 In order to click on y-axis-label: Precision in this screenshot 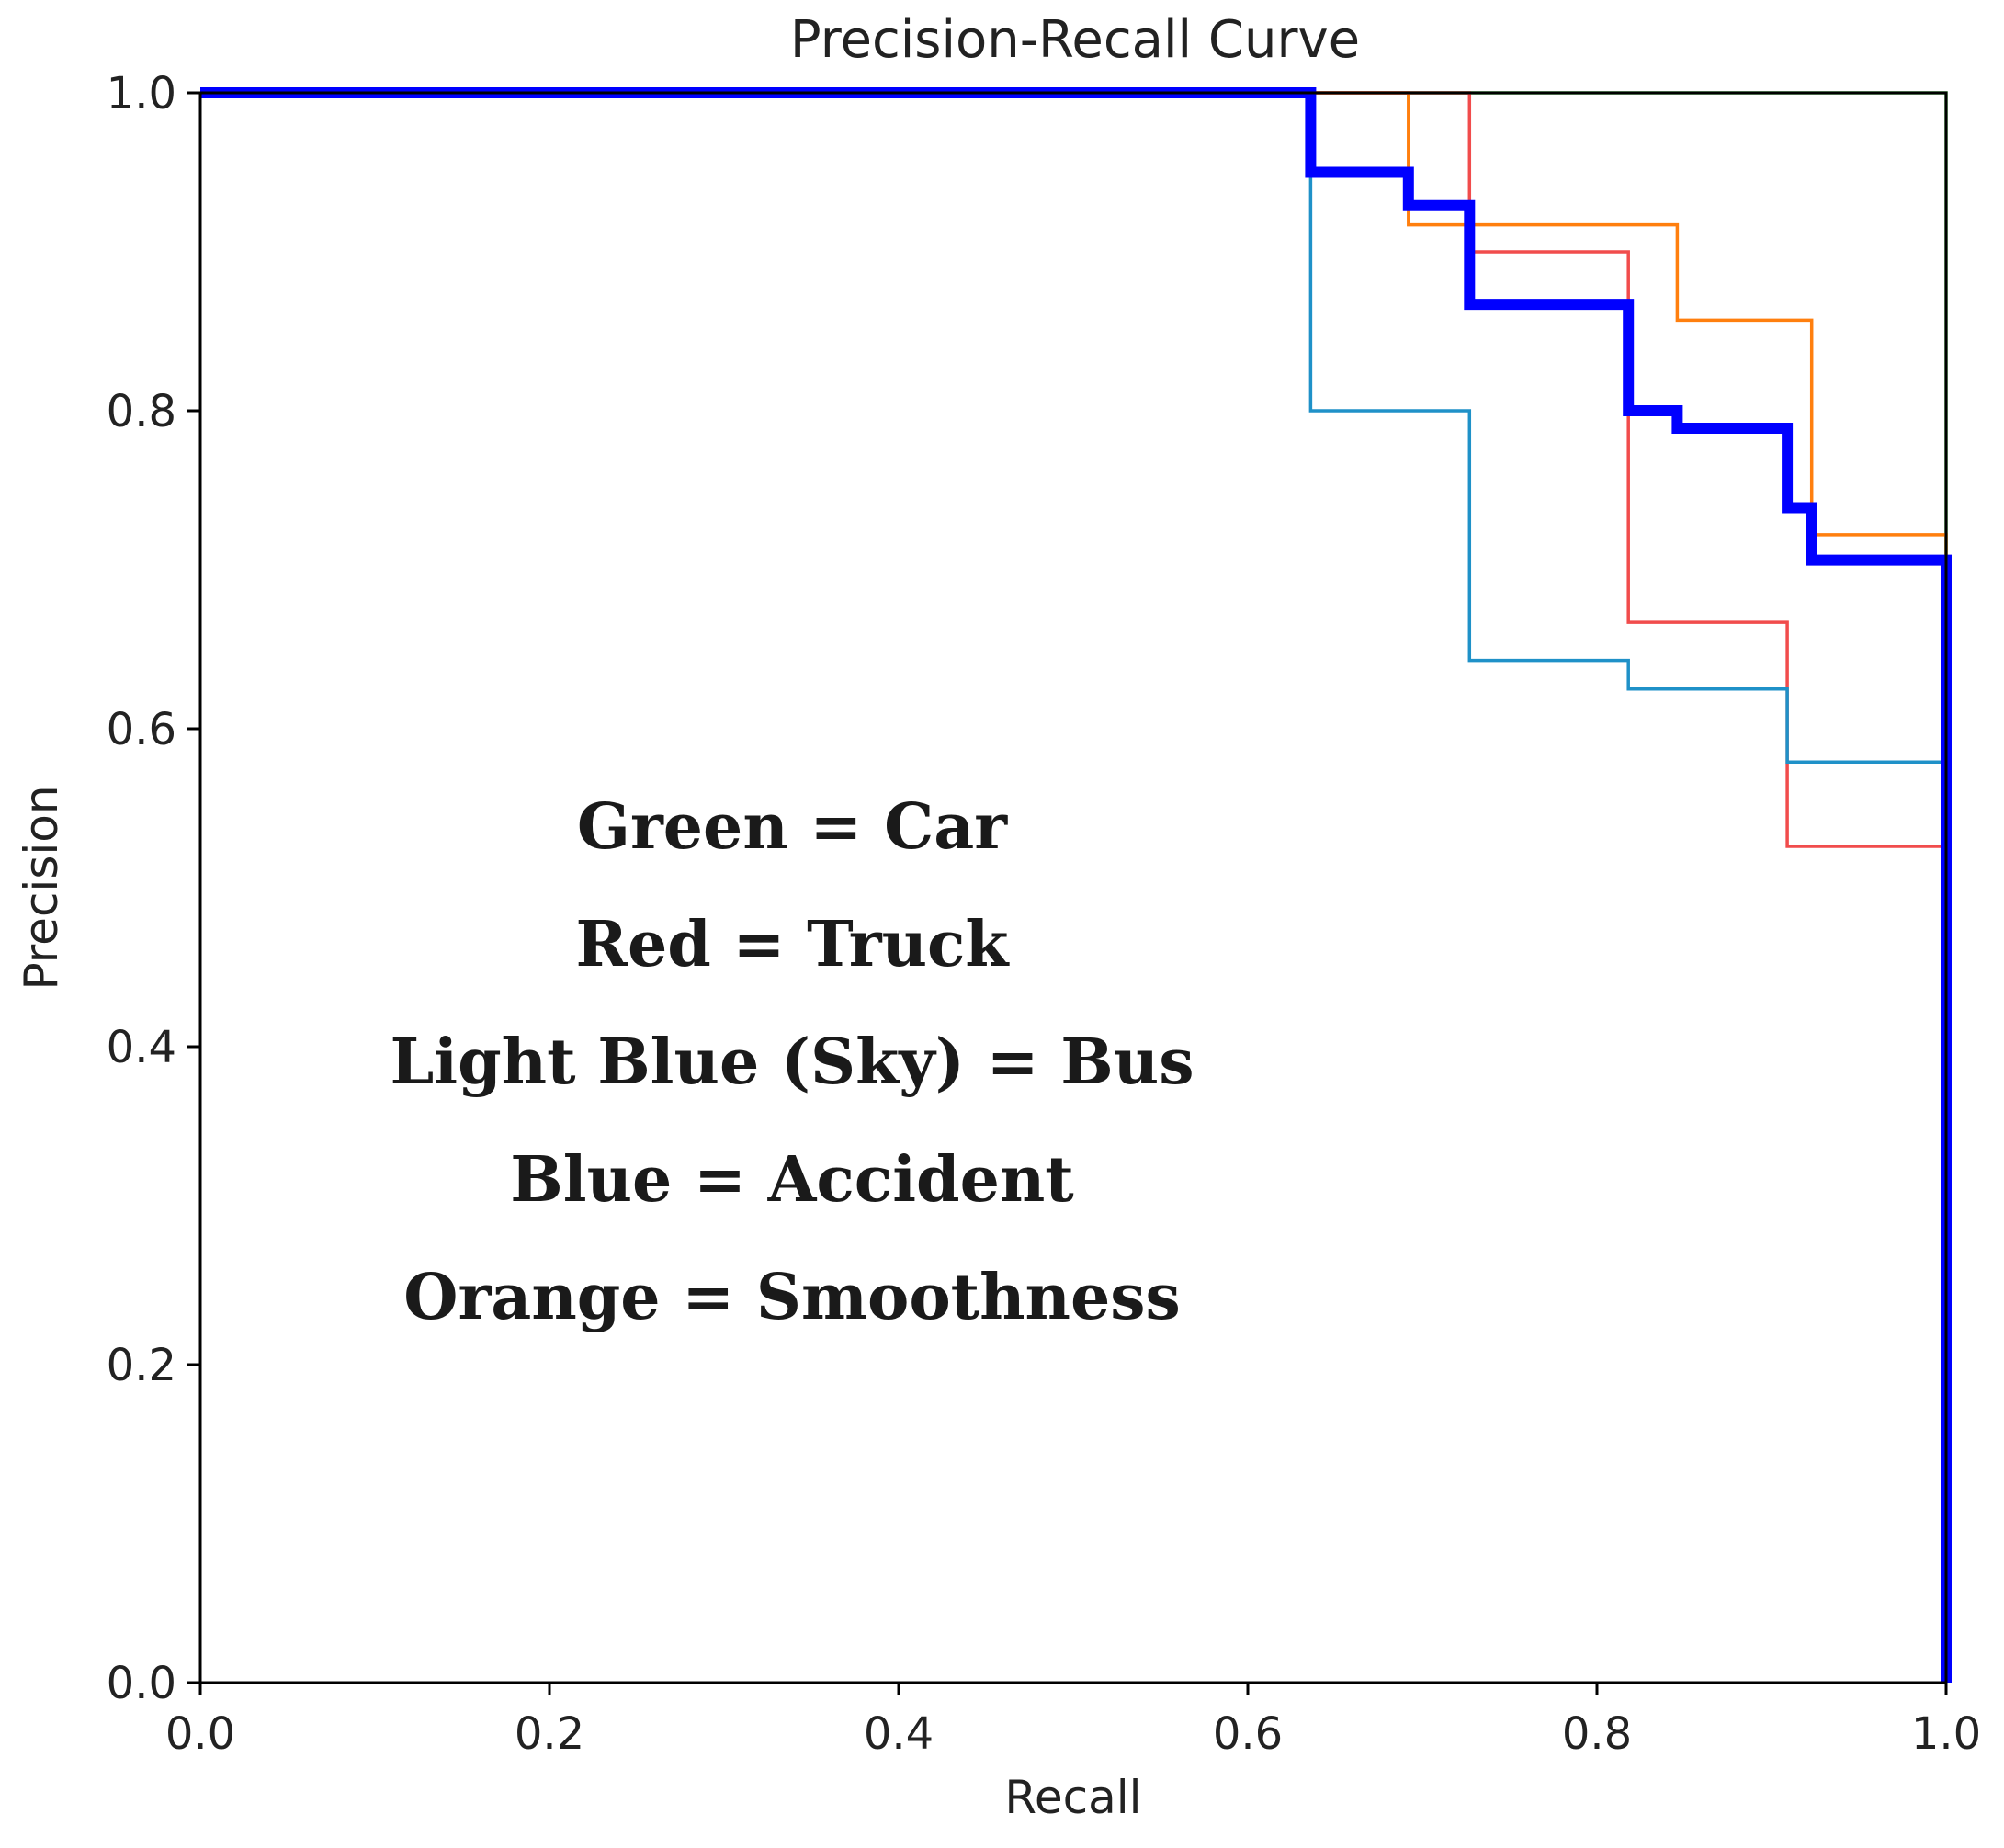, I will do `click(41, 887)`.